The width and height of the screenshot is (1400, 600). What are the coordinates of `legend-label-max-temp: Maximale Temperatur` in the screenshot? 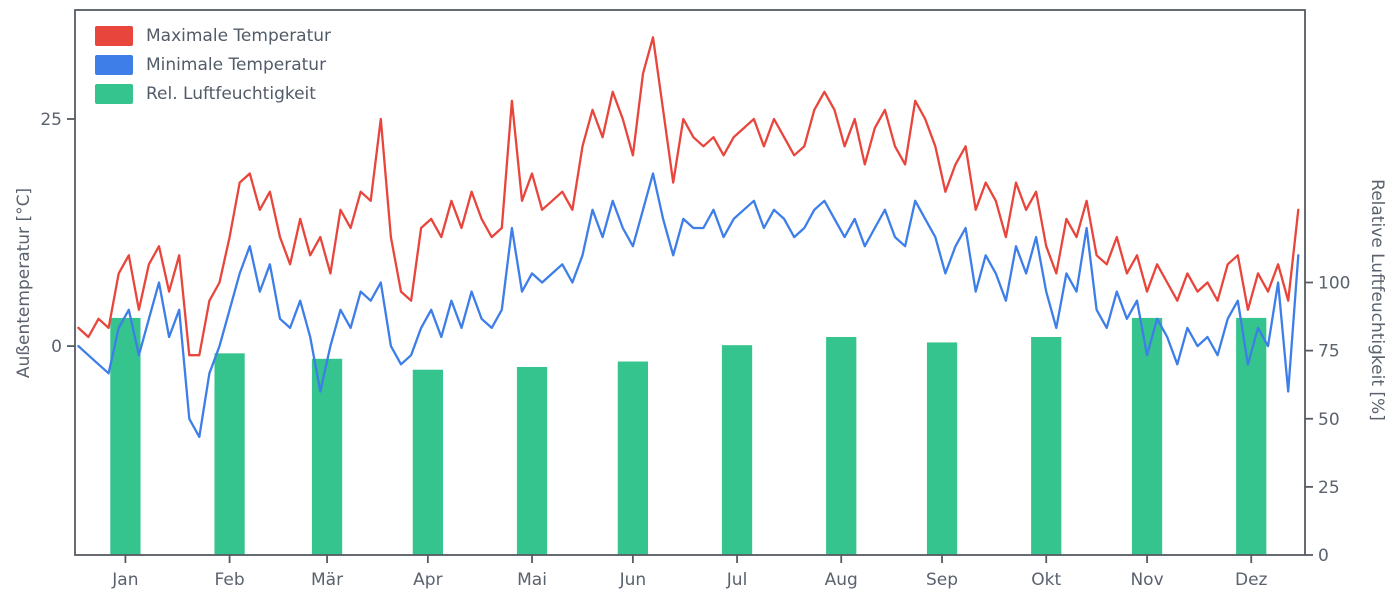 It's located at (239, 36).